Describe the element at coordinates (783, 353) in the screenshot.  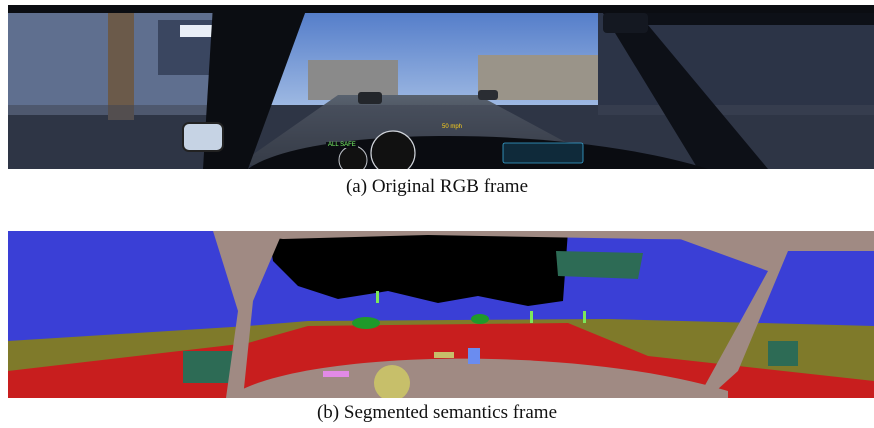
I see `seg-car-right` at that location.